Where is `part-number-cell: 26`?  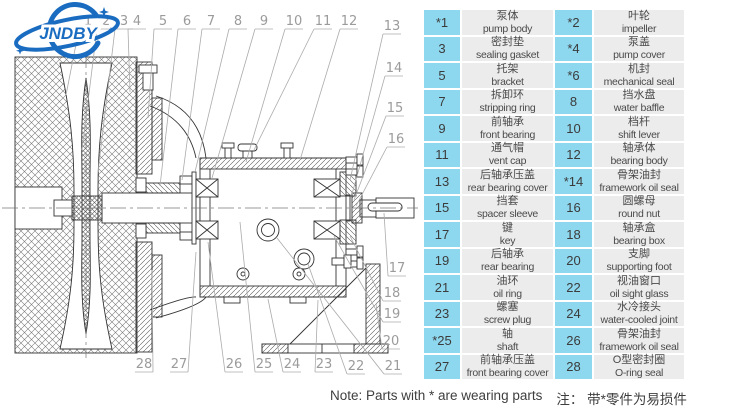
part-number-cell: 26 is located at coordinates (573, 340).